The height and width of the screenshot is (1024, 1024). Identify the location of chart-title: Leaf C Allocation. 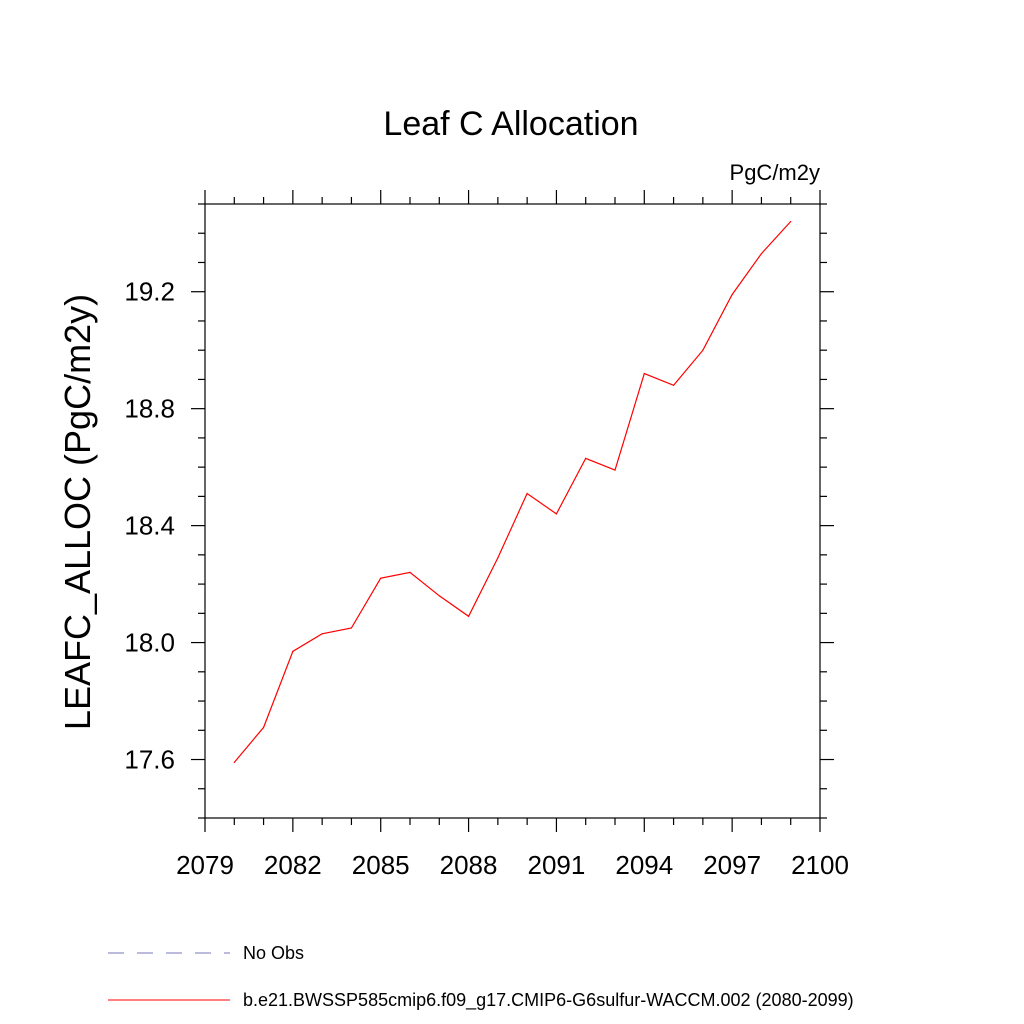
(510, 124).